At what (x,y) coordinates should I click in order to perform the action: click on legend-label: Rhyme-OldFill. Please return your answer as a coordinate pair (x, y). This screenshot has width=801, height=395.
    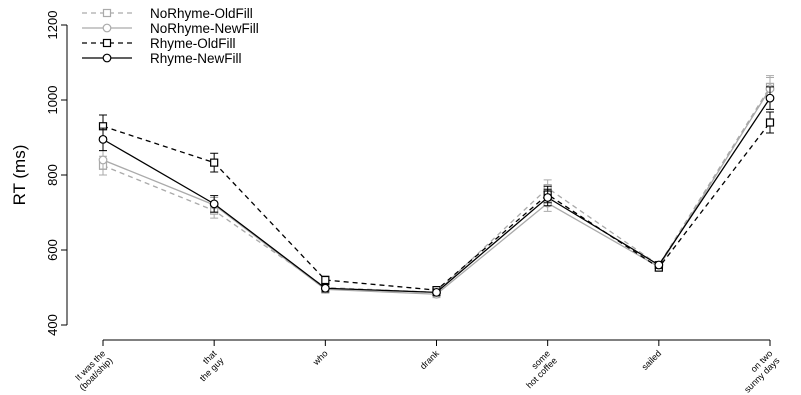
    Looking at the image, I should click on (193, 43).